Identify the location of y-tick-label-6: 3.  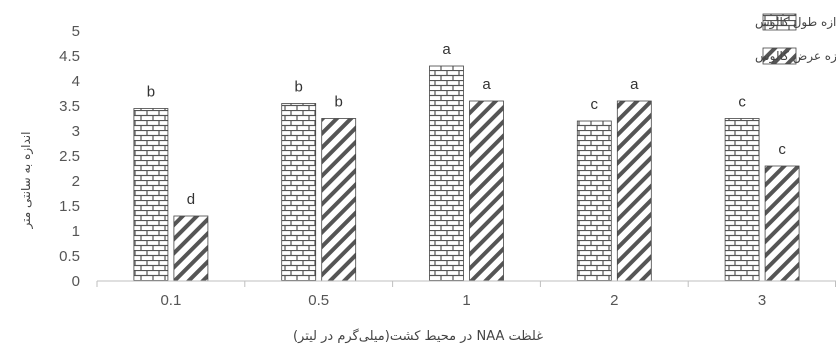
(76, 131).